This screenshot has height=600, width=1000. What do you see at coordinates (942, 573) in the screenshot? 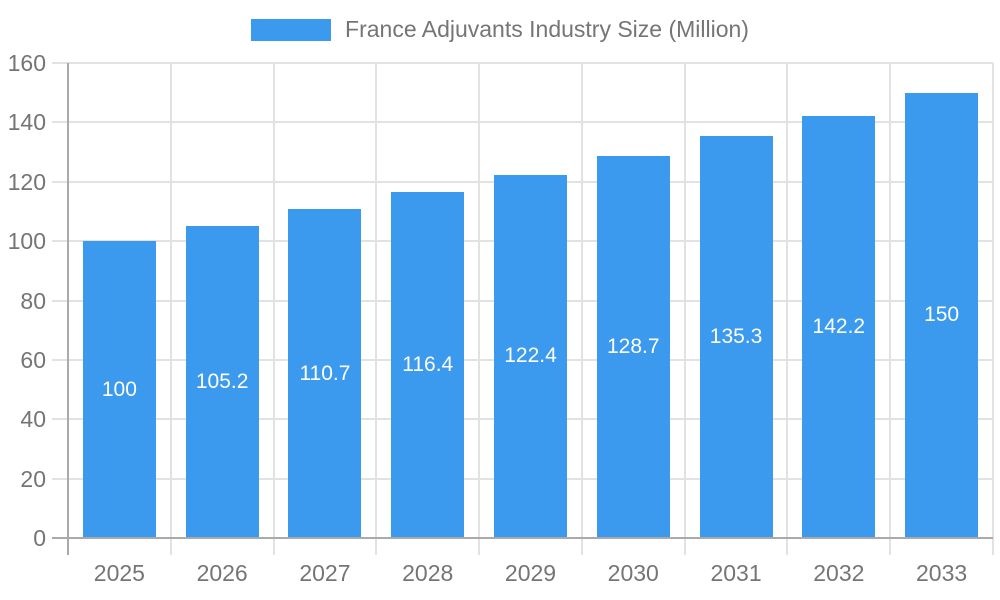
I see `x-axis-tick-label: 2033` at bounding box center [942, 573].